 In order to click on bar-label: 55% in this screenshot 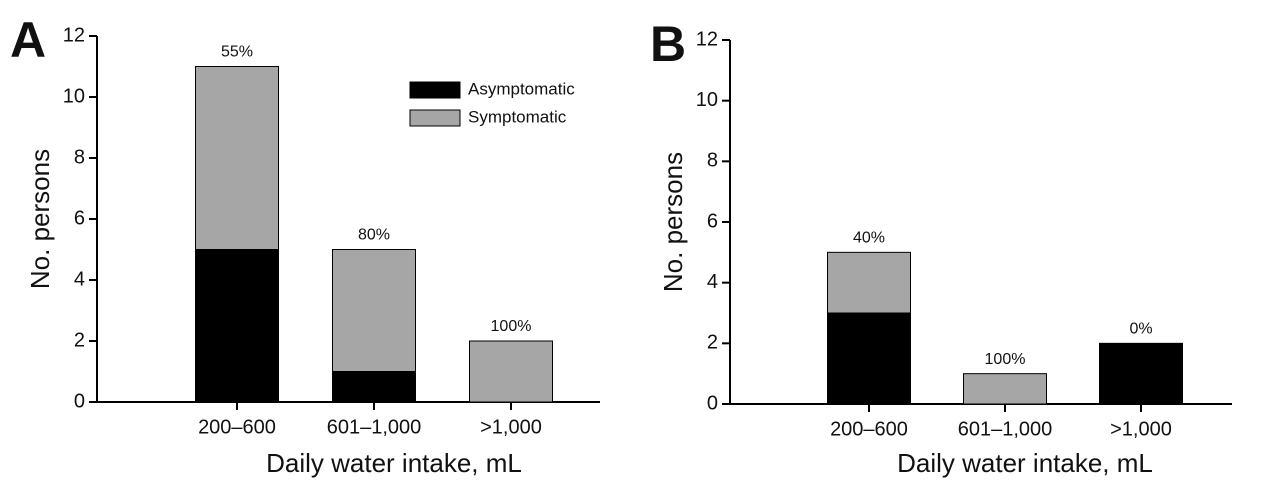, I will do `click(237, 52)`.